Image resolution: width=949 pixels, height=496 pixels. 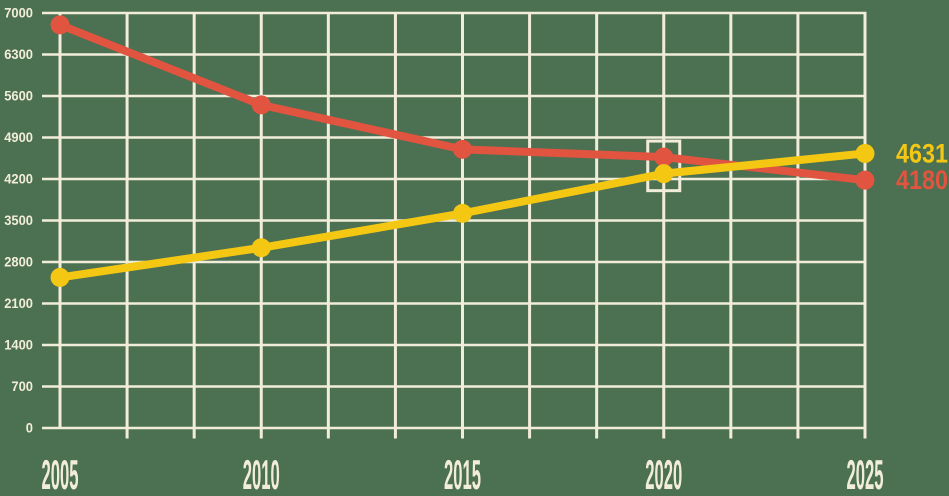 I want to click on y-tick-label: 4900, so click(x=18, y=137).